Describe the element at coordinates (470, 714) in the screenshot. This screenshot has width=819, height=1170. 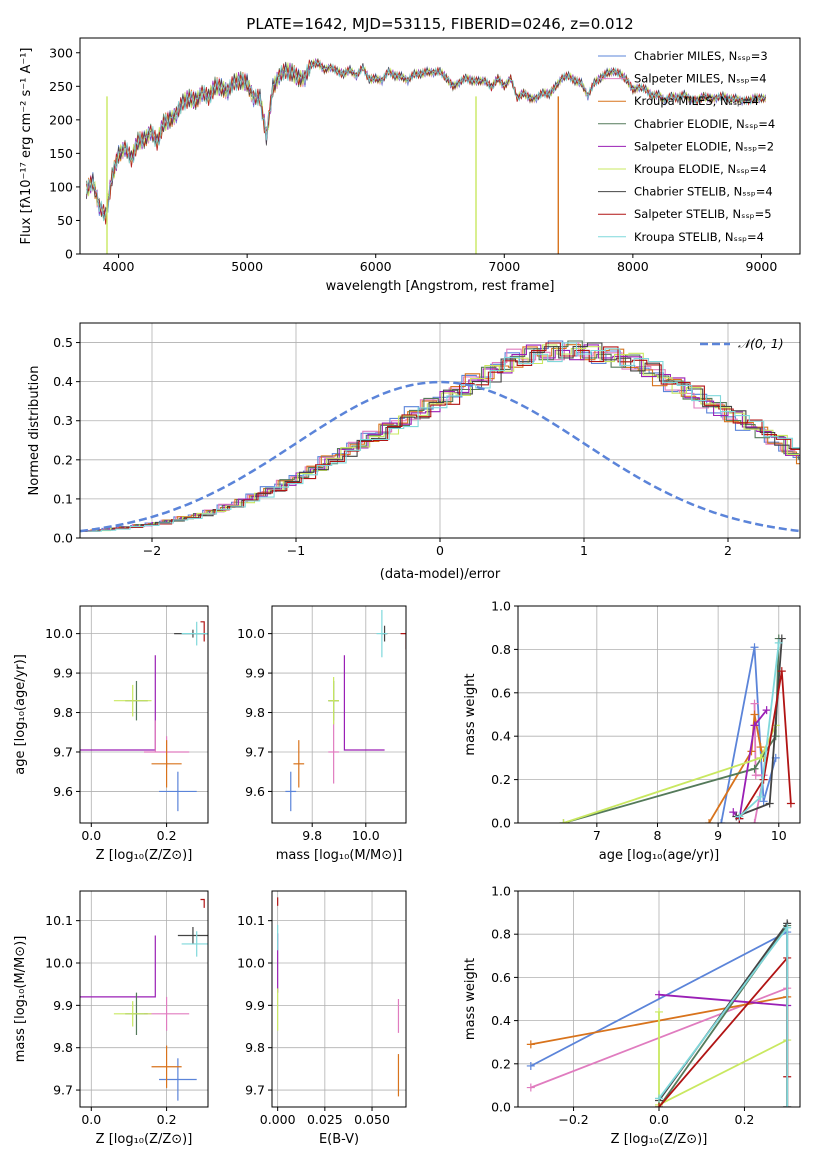
I see `weight-vs-age-ylabel: mass weight` at that location.